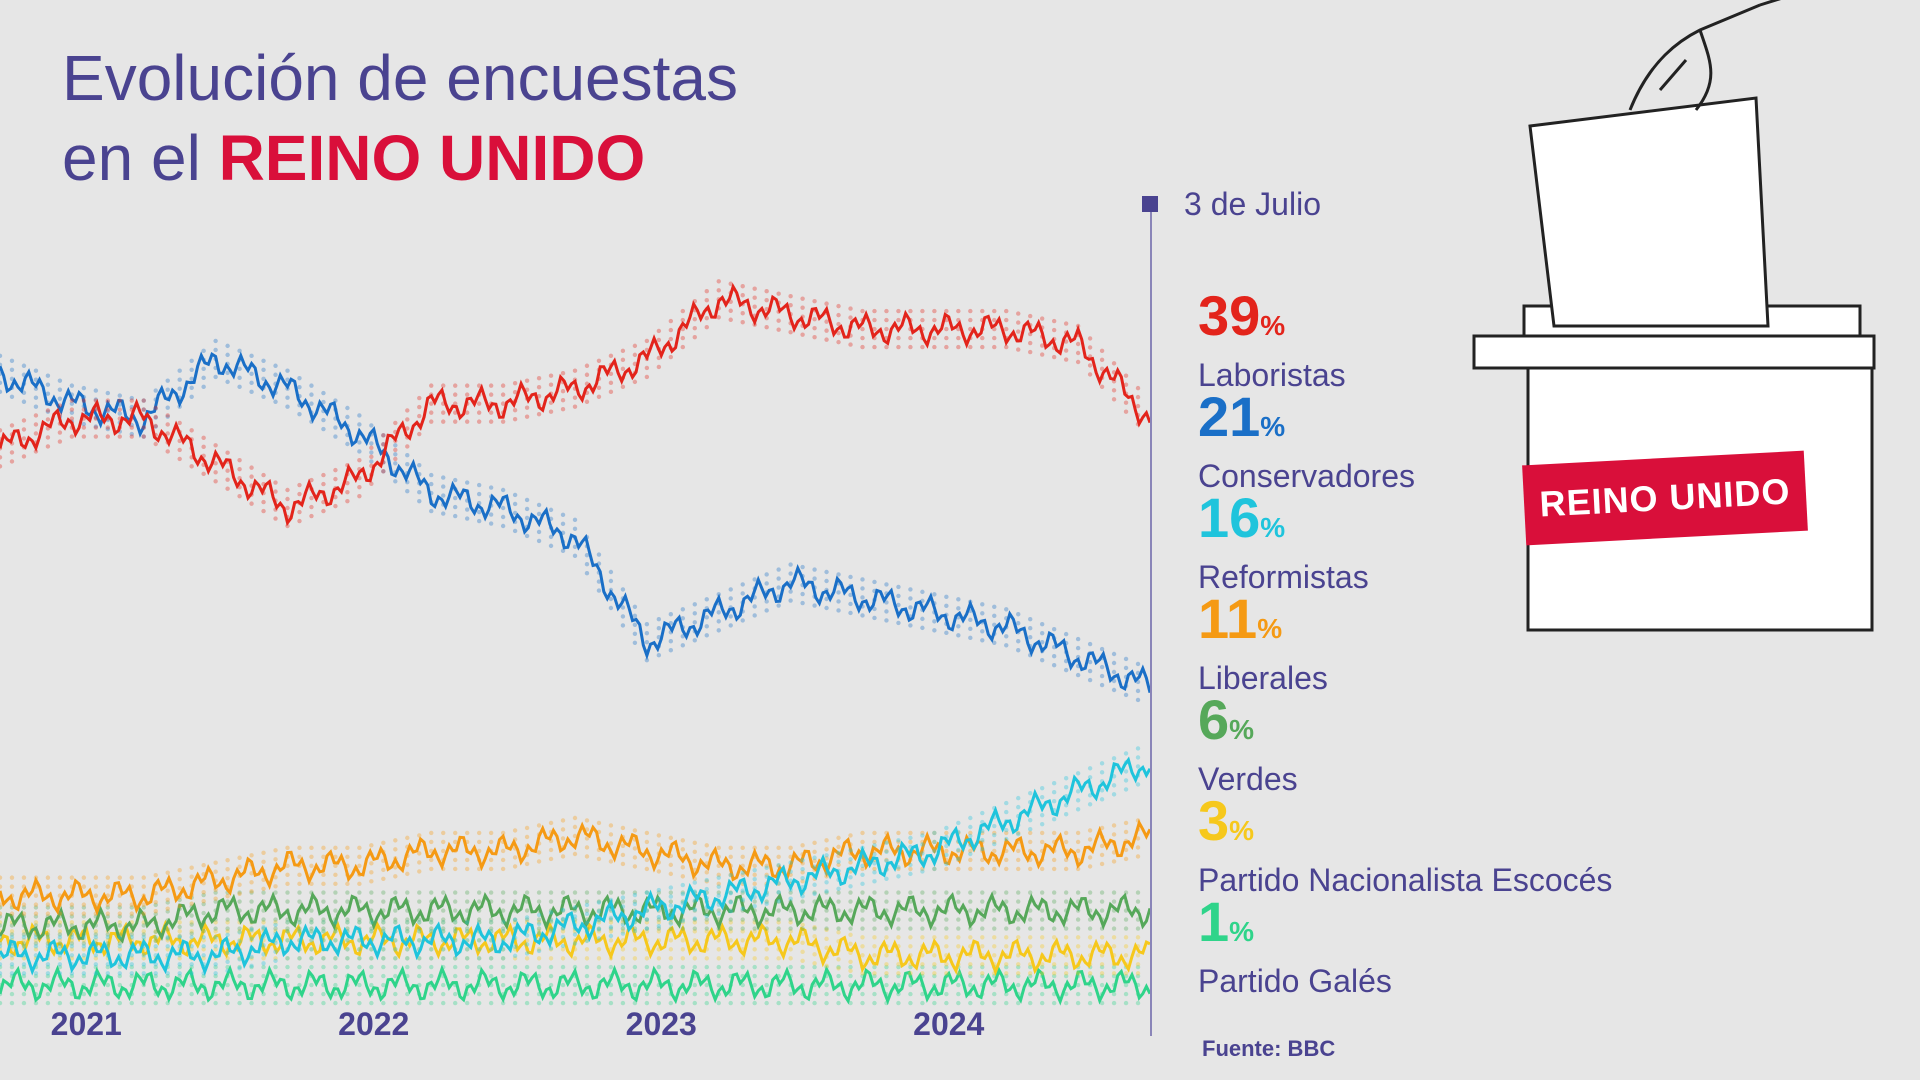 This screenshot has height=1080, width=1920. Describe the element at coordinates (1674, 316) in the screenshot. I see `ballot-box-icon` at that location.